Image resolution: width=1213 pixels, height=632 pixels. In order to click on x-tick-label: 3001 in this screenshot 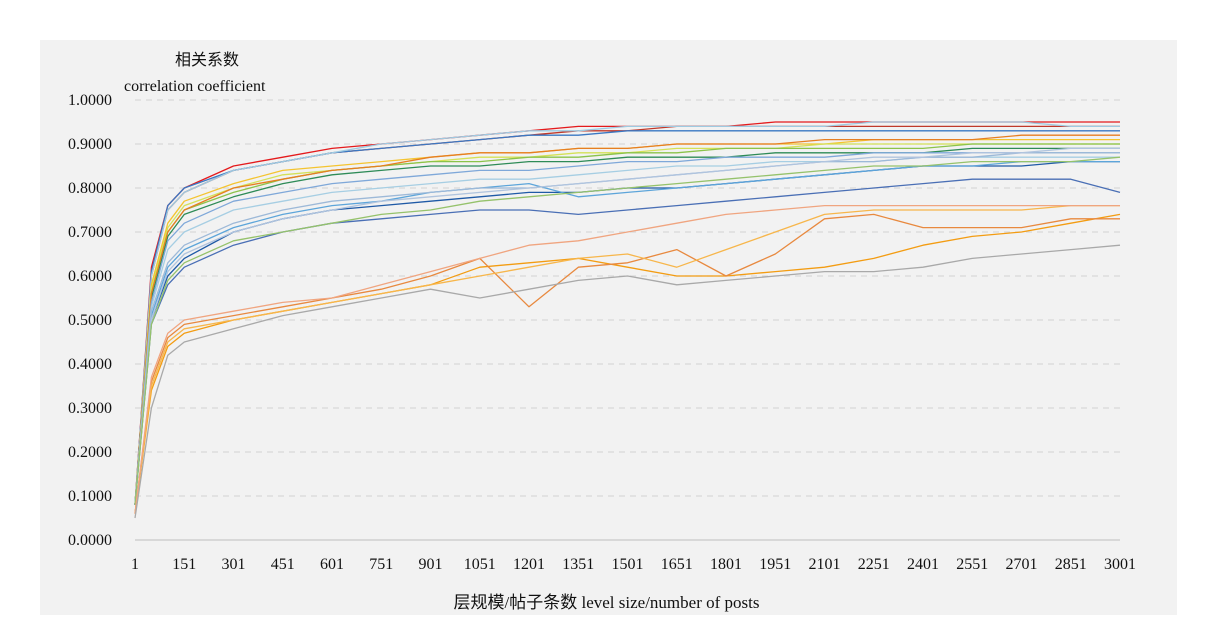, I will do `click(1120, 564)`.